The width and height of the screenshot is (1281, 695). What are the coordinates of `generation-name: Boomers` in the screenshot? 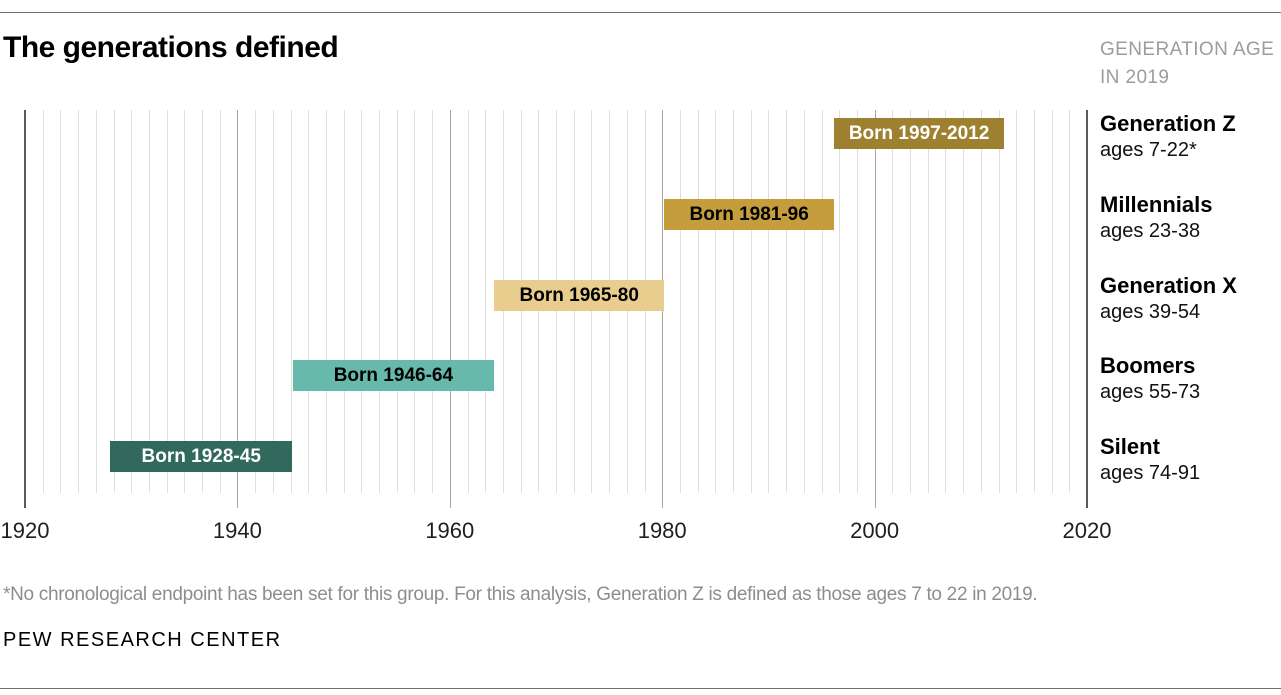 It's located at (1148, 365).